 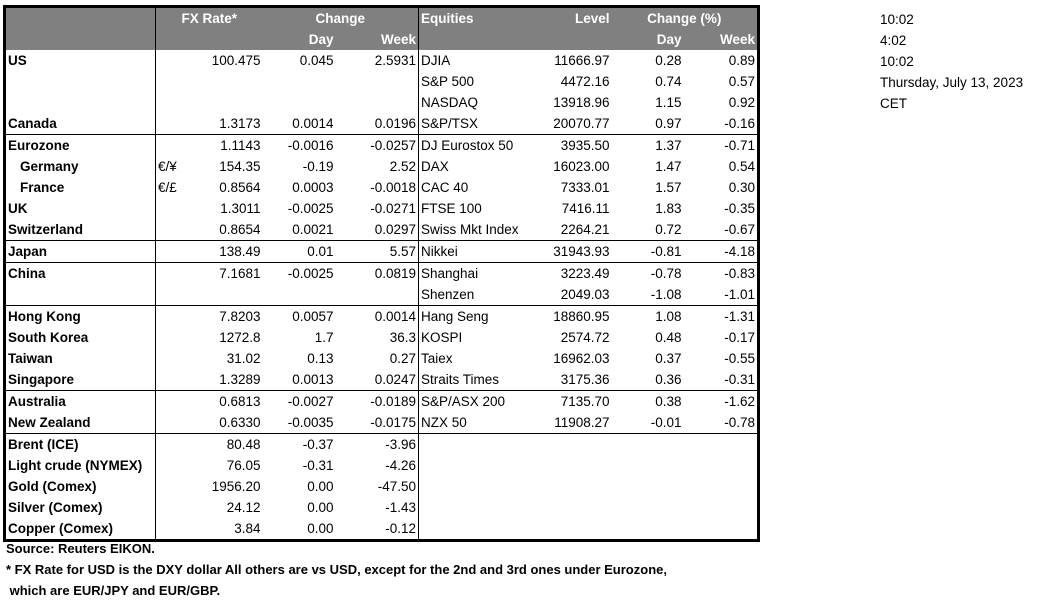 What do you see at coordinates (318, 465) in the screenshot?
I see `fx-day-change: -0.31` at bounding box center [318, 465].